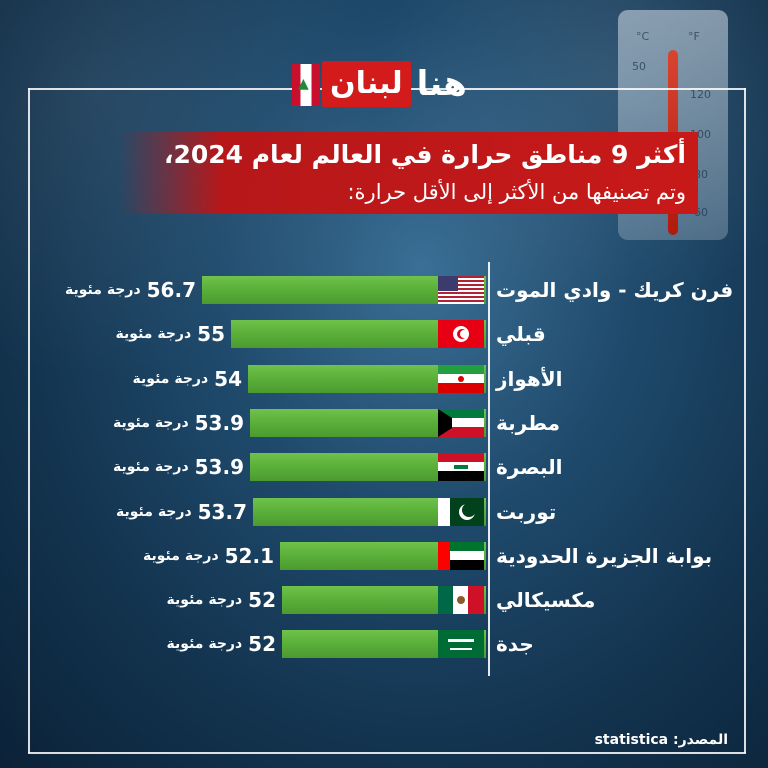 This screenshot has width=768, height=768. What do you see at coordinates (615, 290) in the screenshot?
I see `category-label: فرن كريك - وادي الموت` at bounding box center [615, 290].